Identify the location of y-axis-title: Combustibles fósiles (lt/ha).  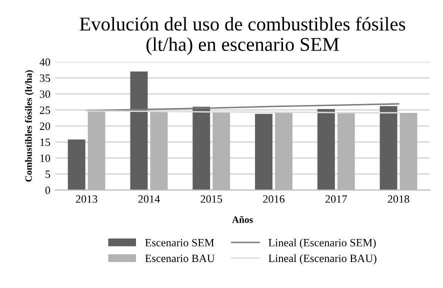
(29, 126).